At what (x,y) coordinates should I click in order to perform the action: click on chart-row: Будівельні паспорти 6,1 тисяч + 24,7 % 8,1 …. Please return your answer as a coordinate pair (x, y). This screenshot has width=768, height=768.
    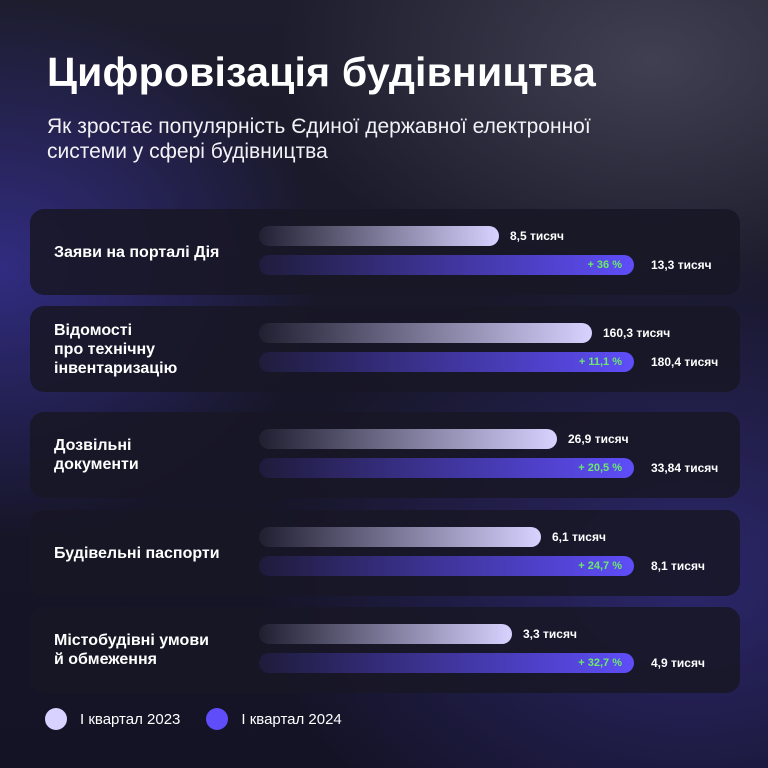
    Looking at the image, I should click on (385, 553).